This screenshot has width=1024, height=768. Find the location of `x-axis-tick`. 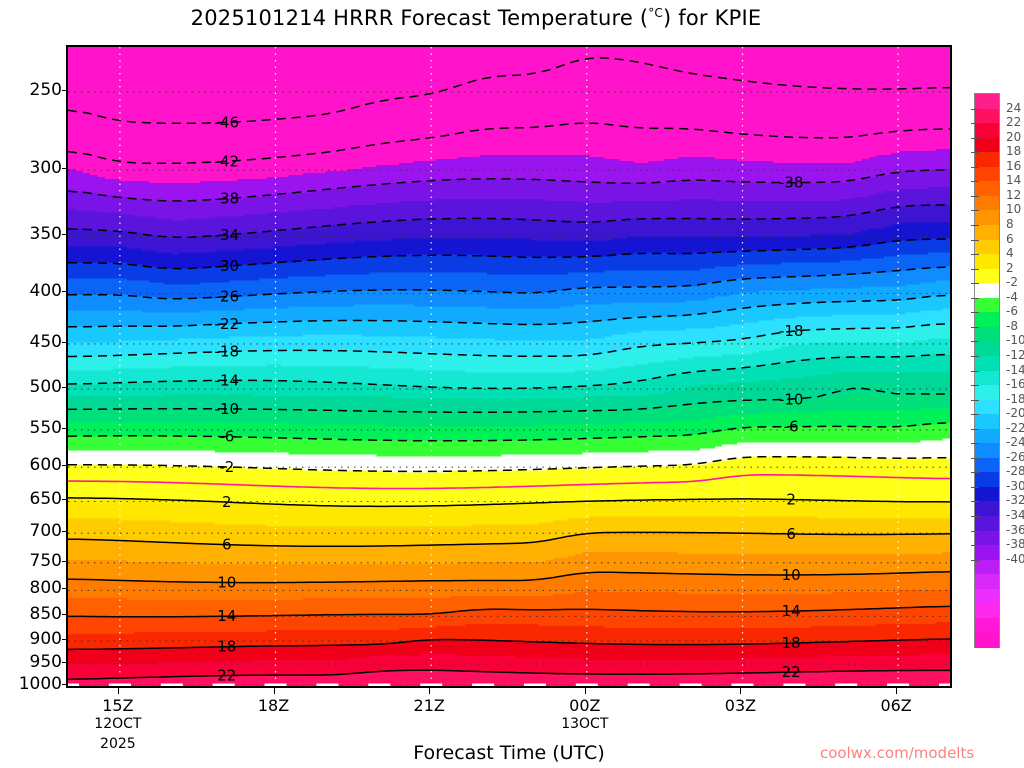

x-axis-tick is located at coordinates (585, 691).